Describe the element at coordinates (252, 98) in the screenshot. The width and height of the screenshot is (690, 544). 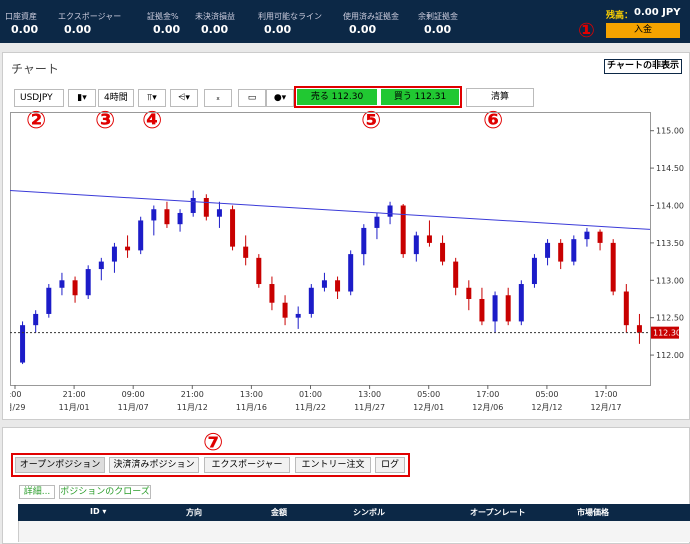
I see `tool-button: ▭` at that location.